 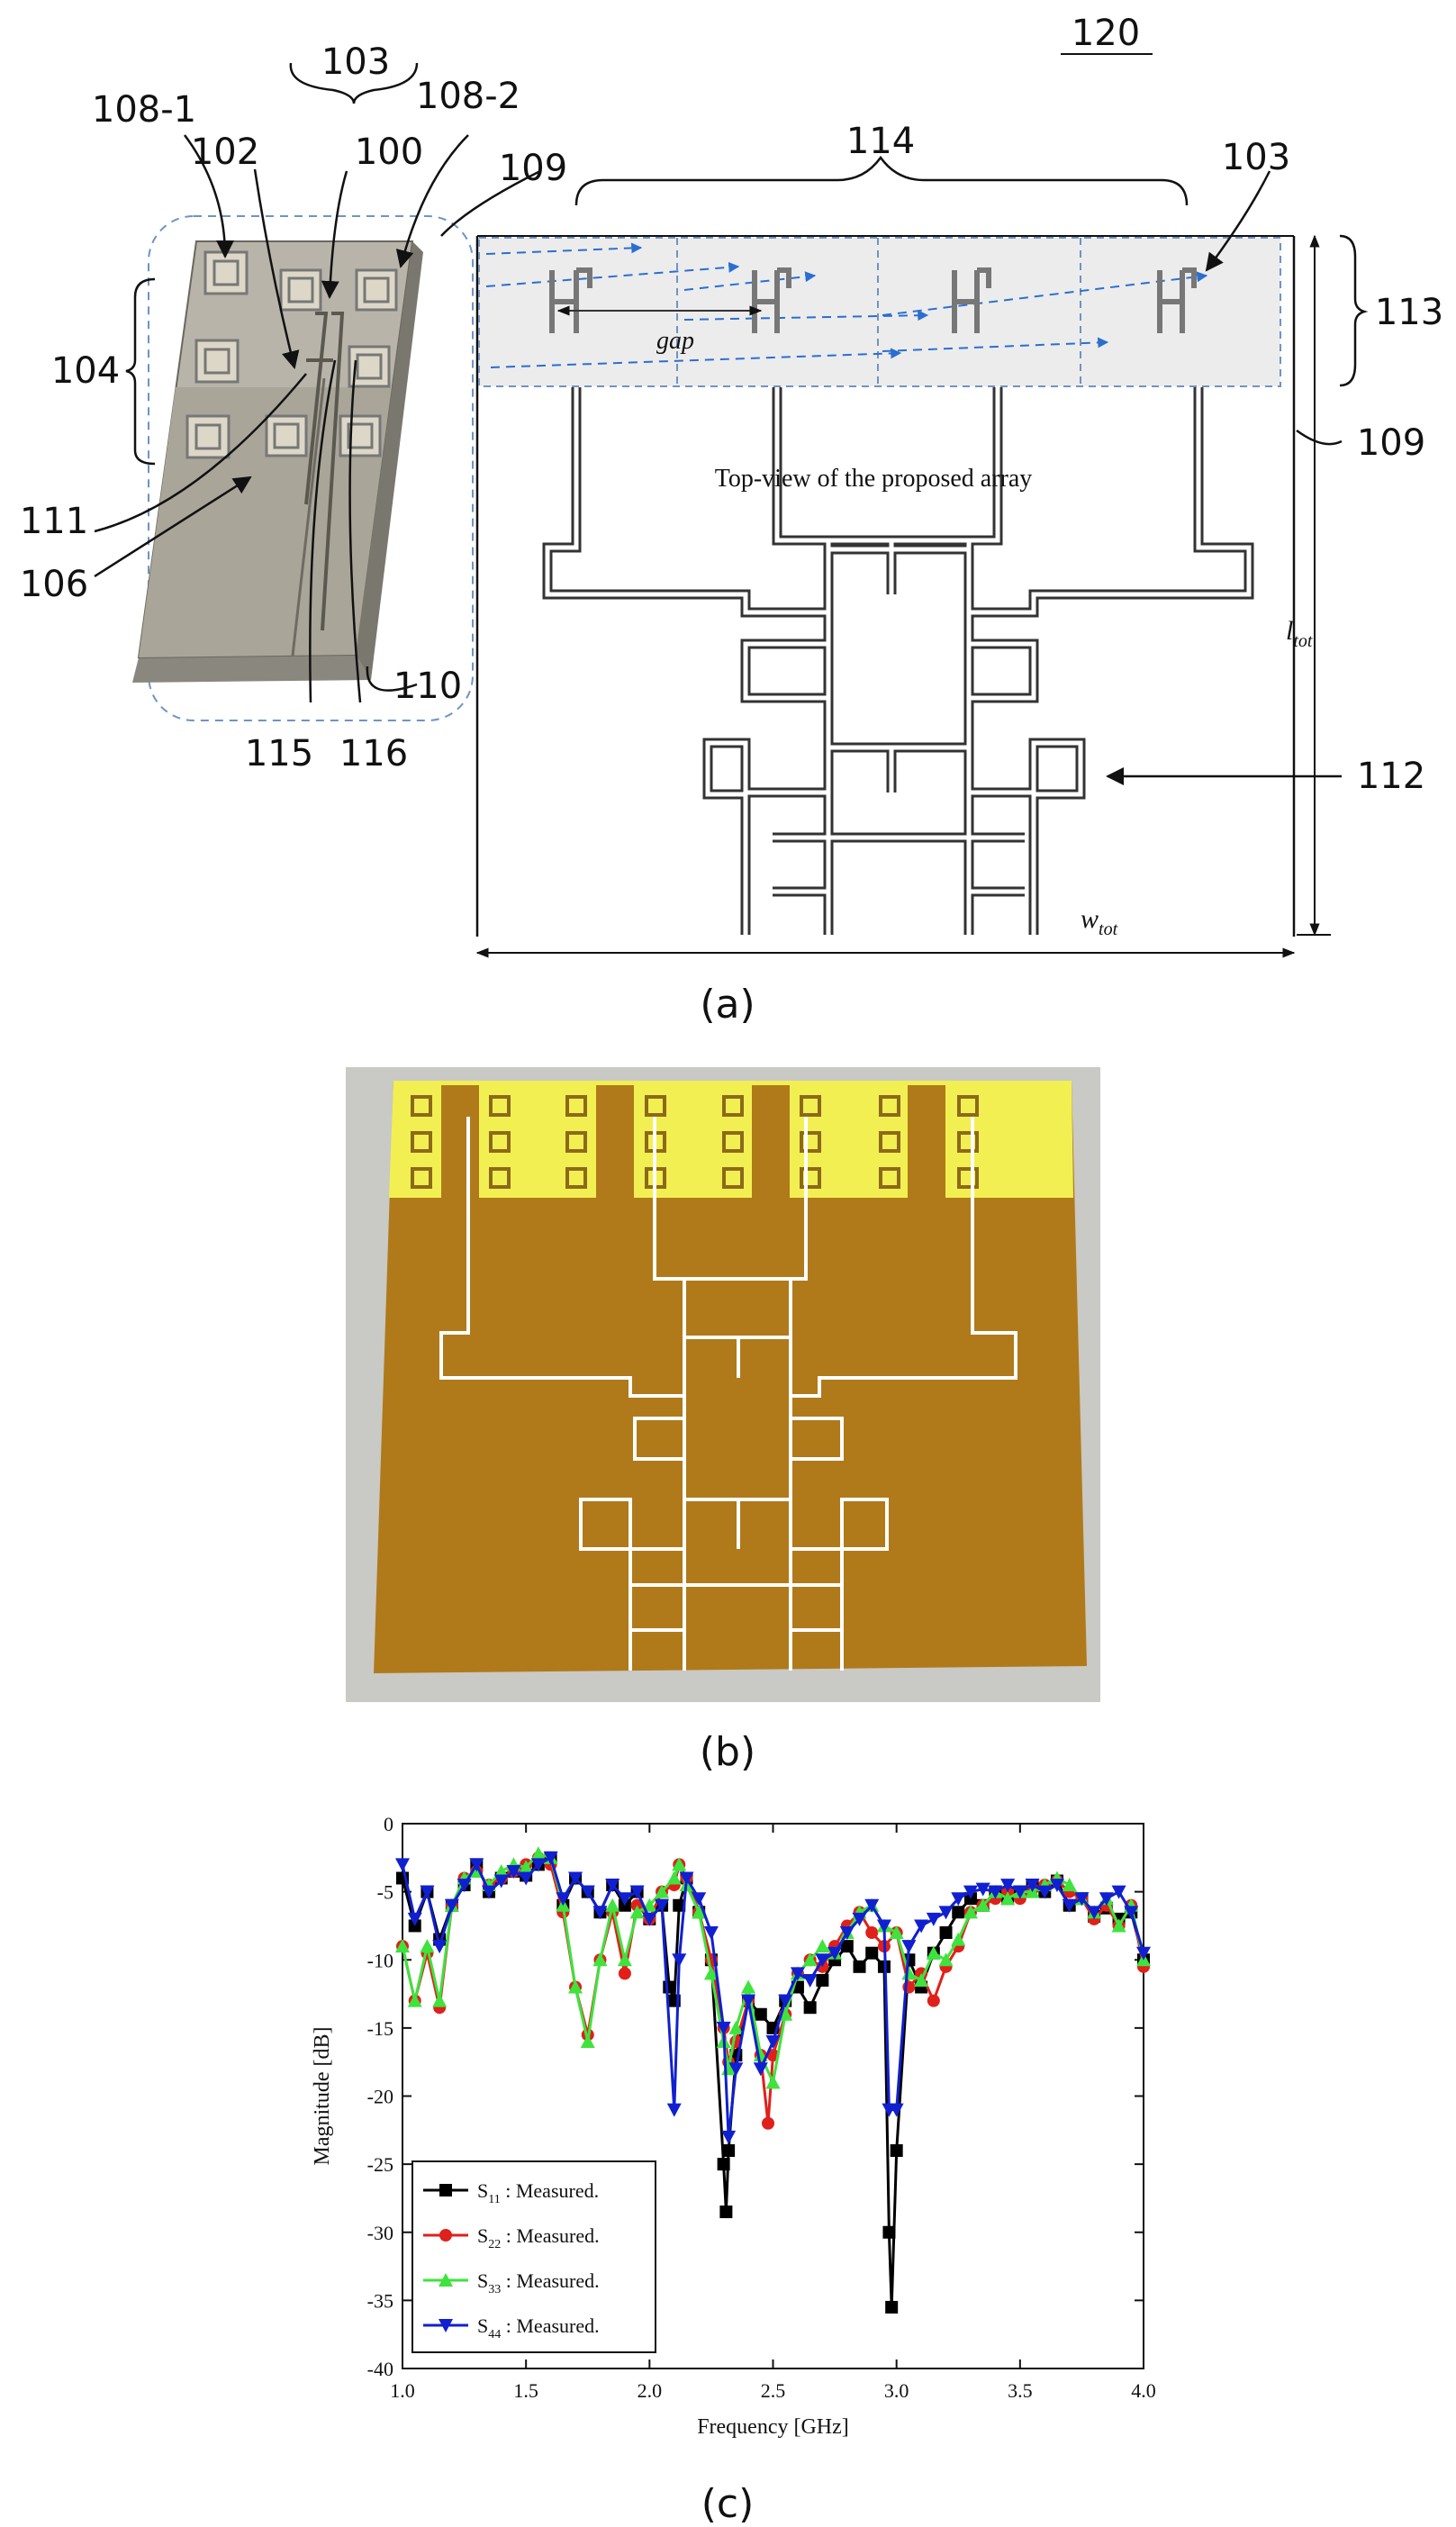 What do you see at coordinates (389, 1824) in the screenshot?
I see `y-tick-label: 0` at bounding box center [389, 1824].